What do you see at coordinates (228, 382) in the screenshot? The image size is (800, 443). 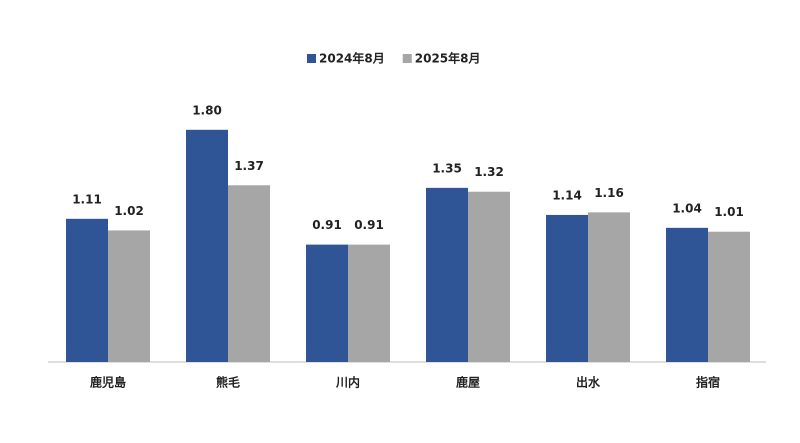 I see `x-tick-label: 熊毛` at bounding box center [228, 382].